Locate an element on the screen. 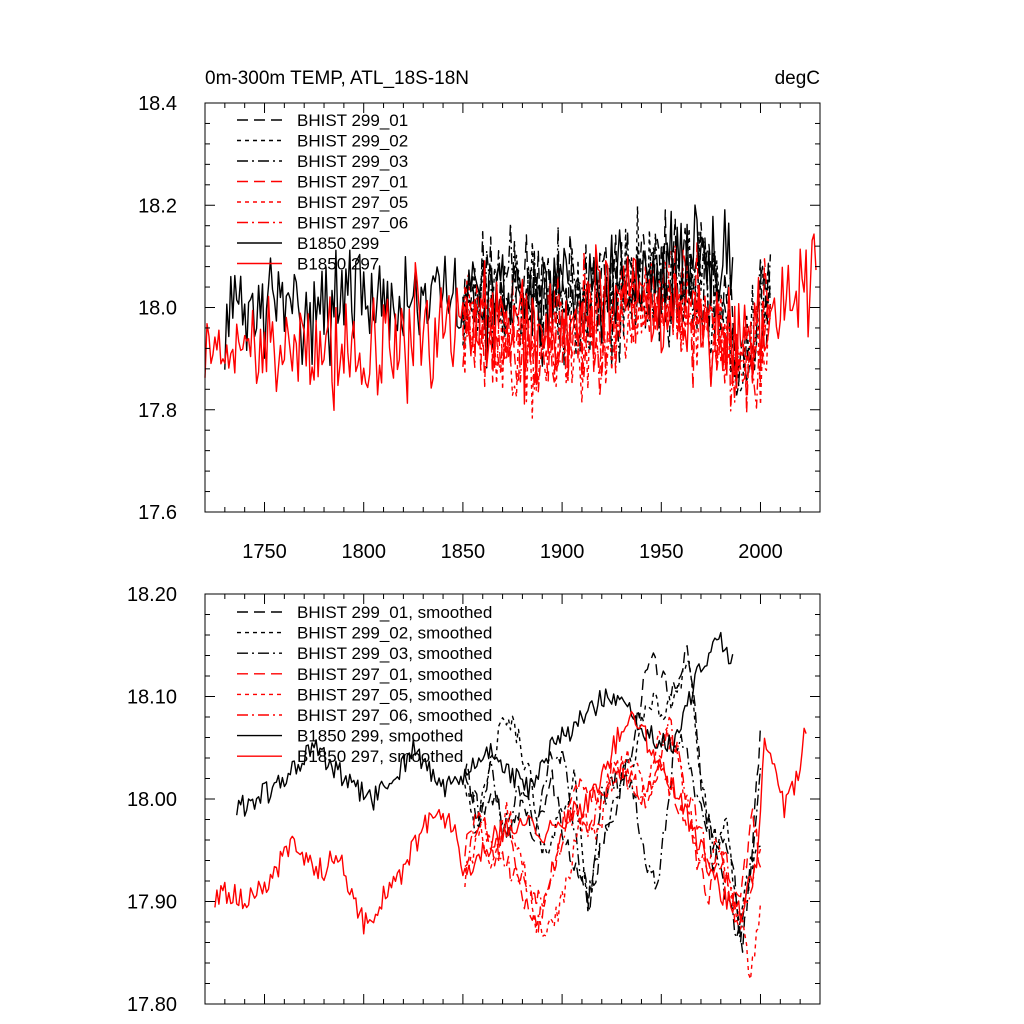  x-tick-label: 1900 is located at coordinates (562, 552).